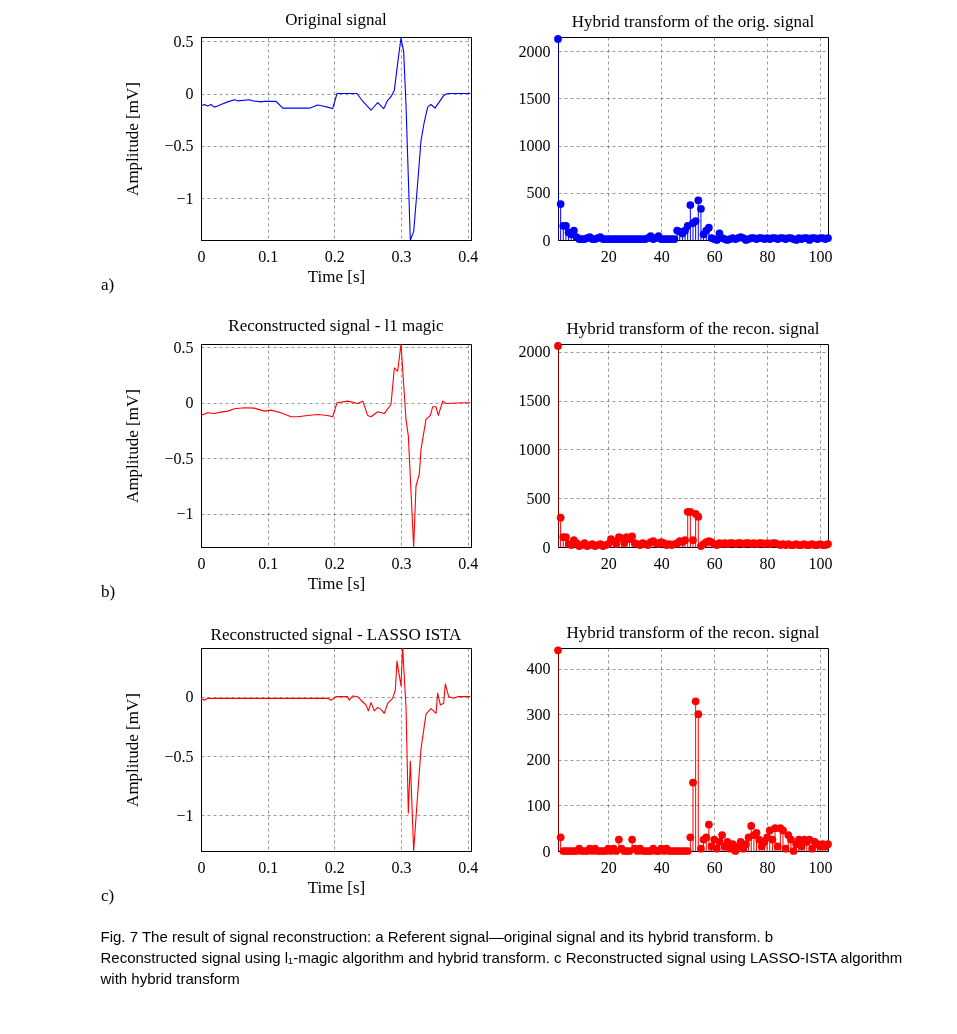 Image resolution: width=957 pixels, height=1034 pixels. Describe the element at coordinates (108, 591) in the screenshot. I see `text: b)` at that location.